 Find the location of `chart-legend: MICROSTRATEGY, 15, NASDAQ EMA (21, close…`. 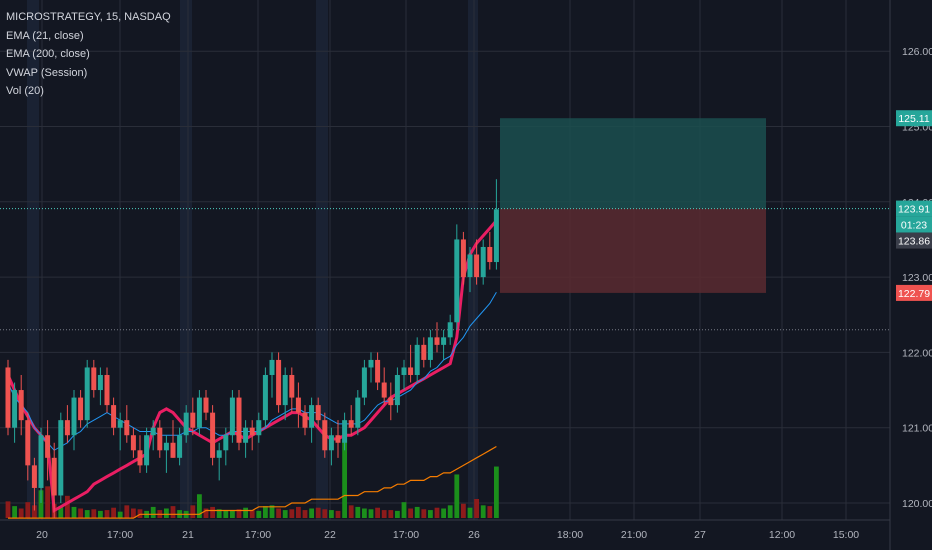

chart-legend: MICROSTRATEGY, 15, NASDAQ EMA (21, close… is located at coordinates (88, 54).